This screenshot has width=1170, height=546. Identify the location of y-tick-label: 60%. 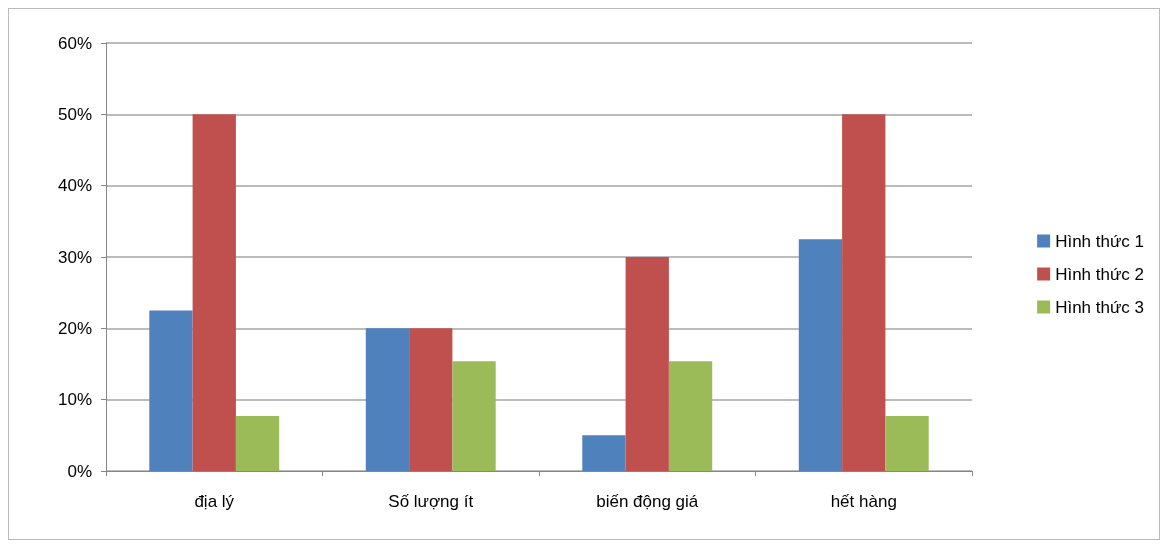
(74, 43).